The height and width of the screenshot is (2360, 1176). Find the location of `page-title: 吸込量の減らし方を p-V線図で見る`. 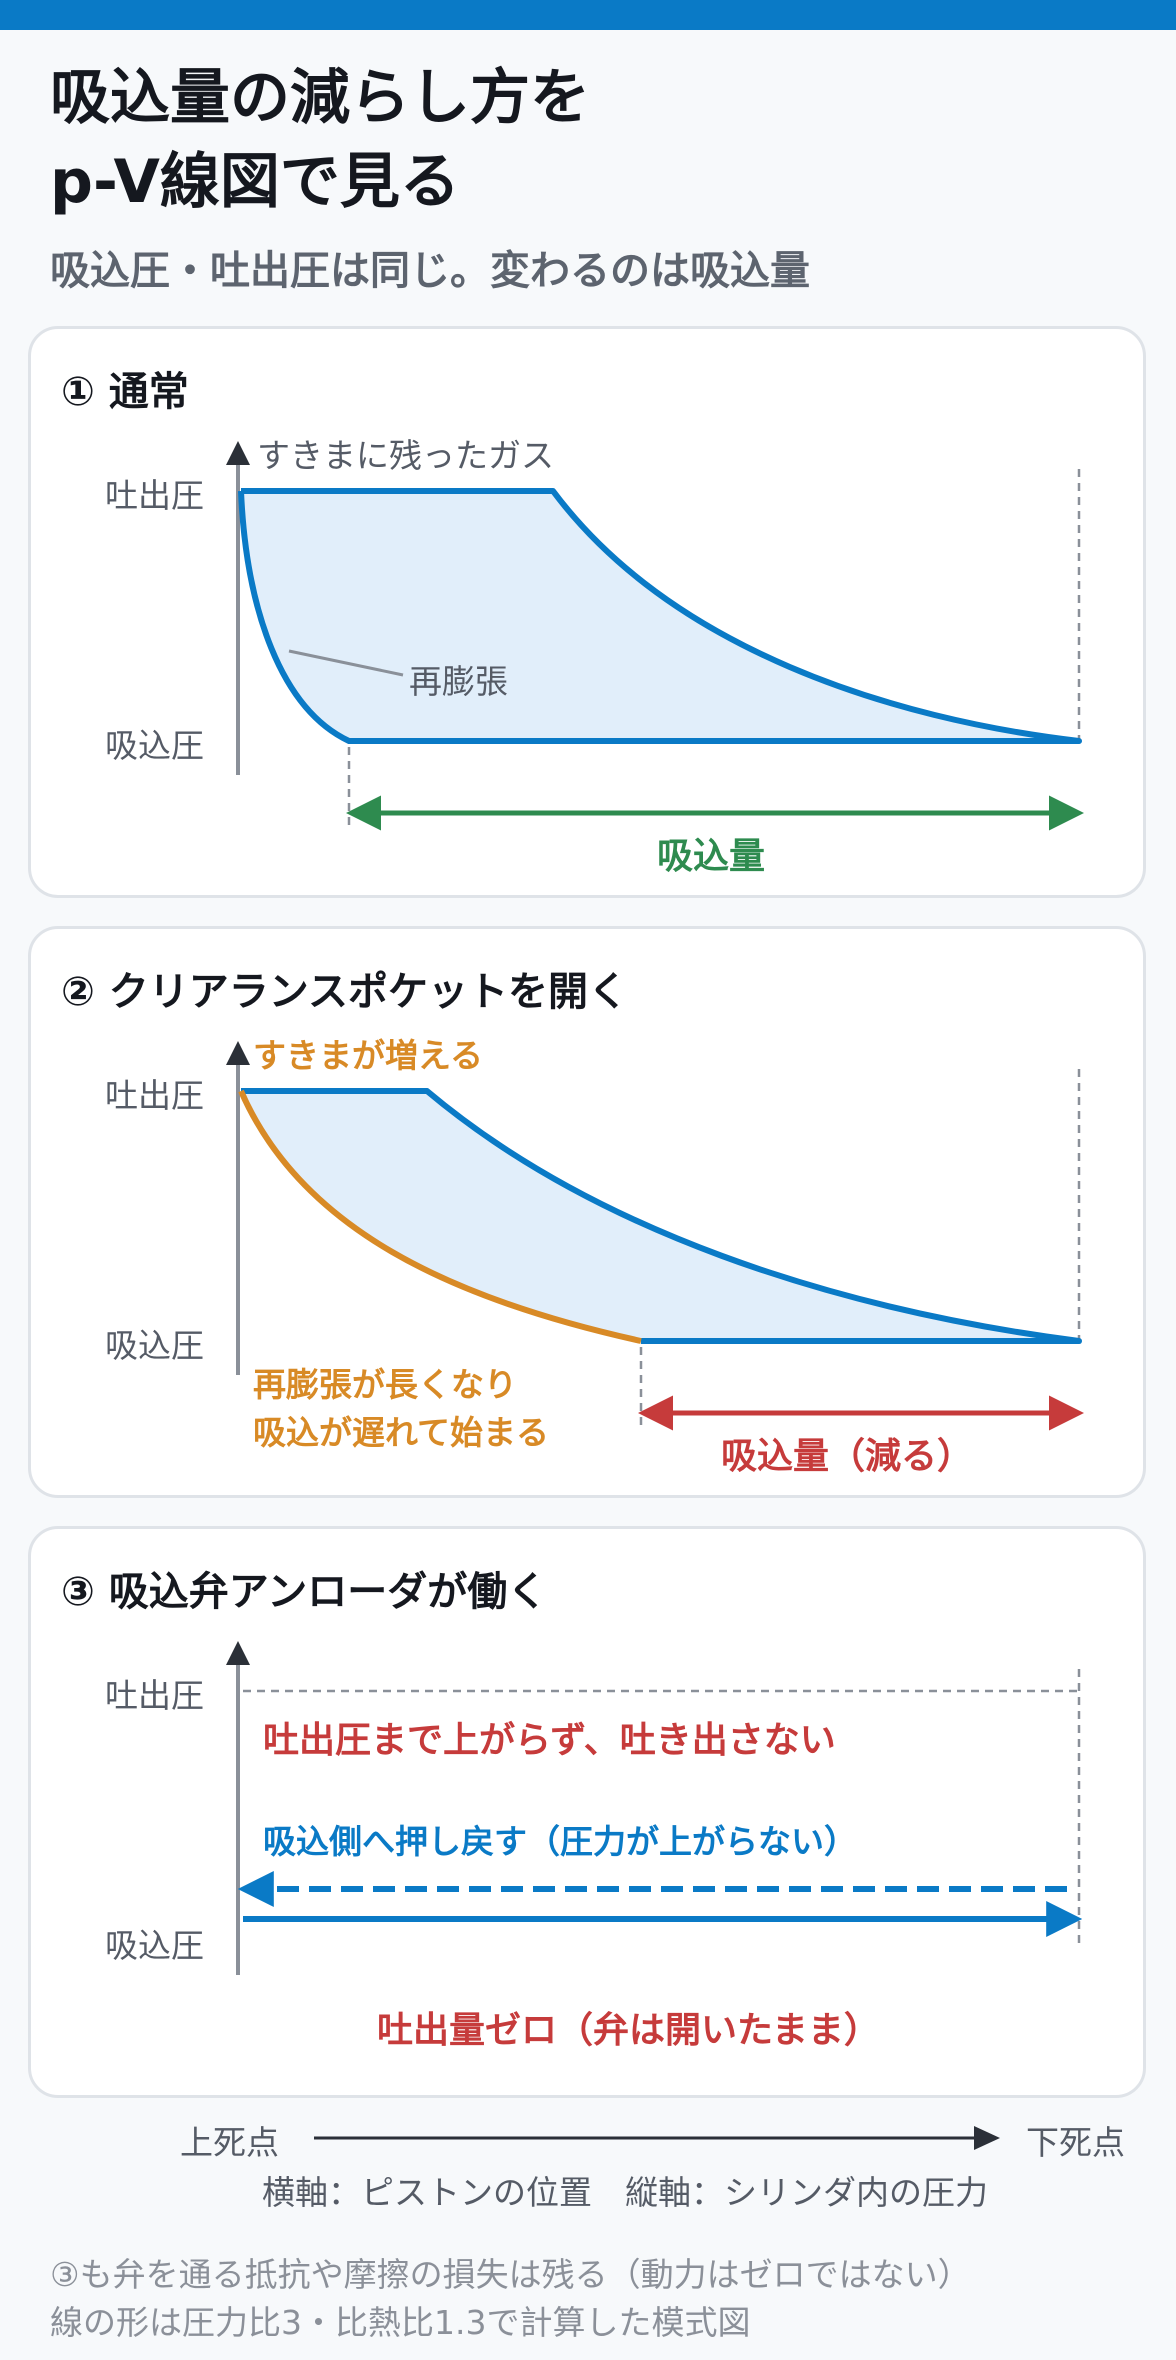

page-title: 吸込量の減らし方を p-V線図で見る is located at coordinates (590, 140).